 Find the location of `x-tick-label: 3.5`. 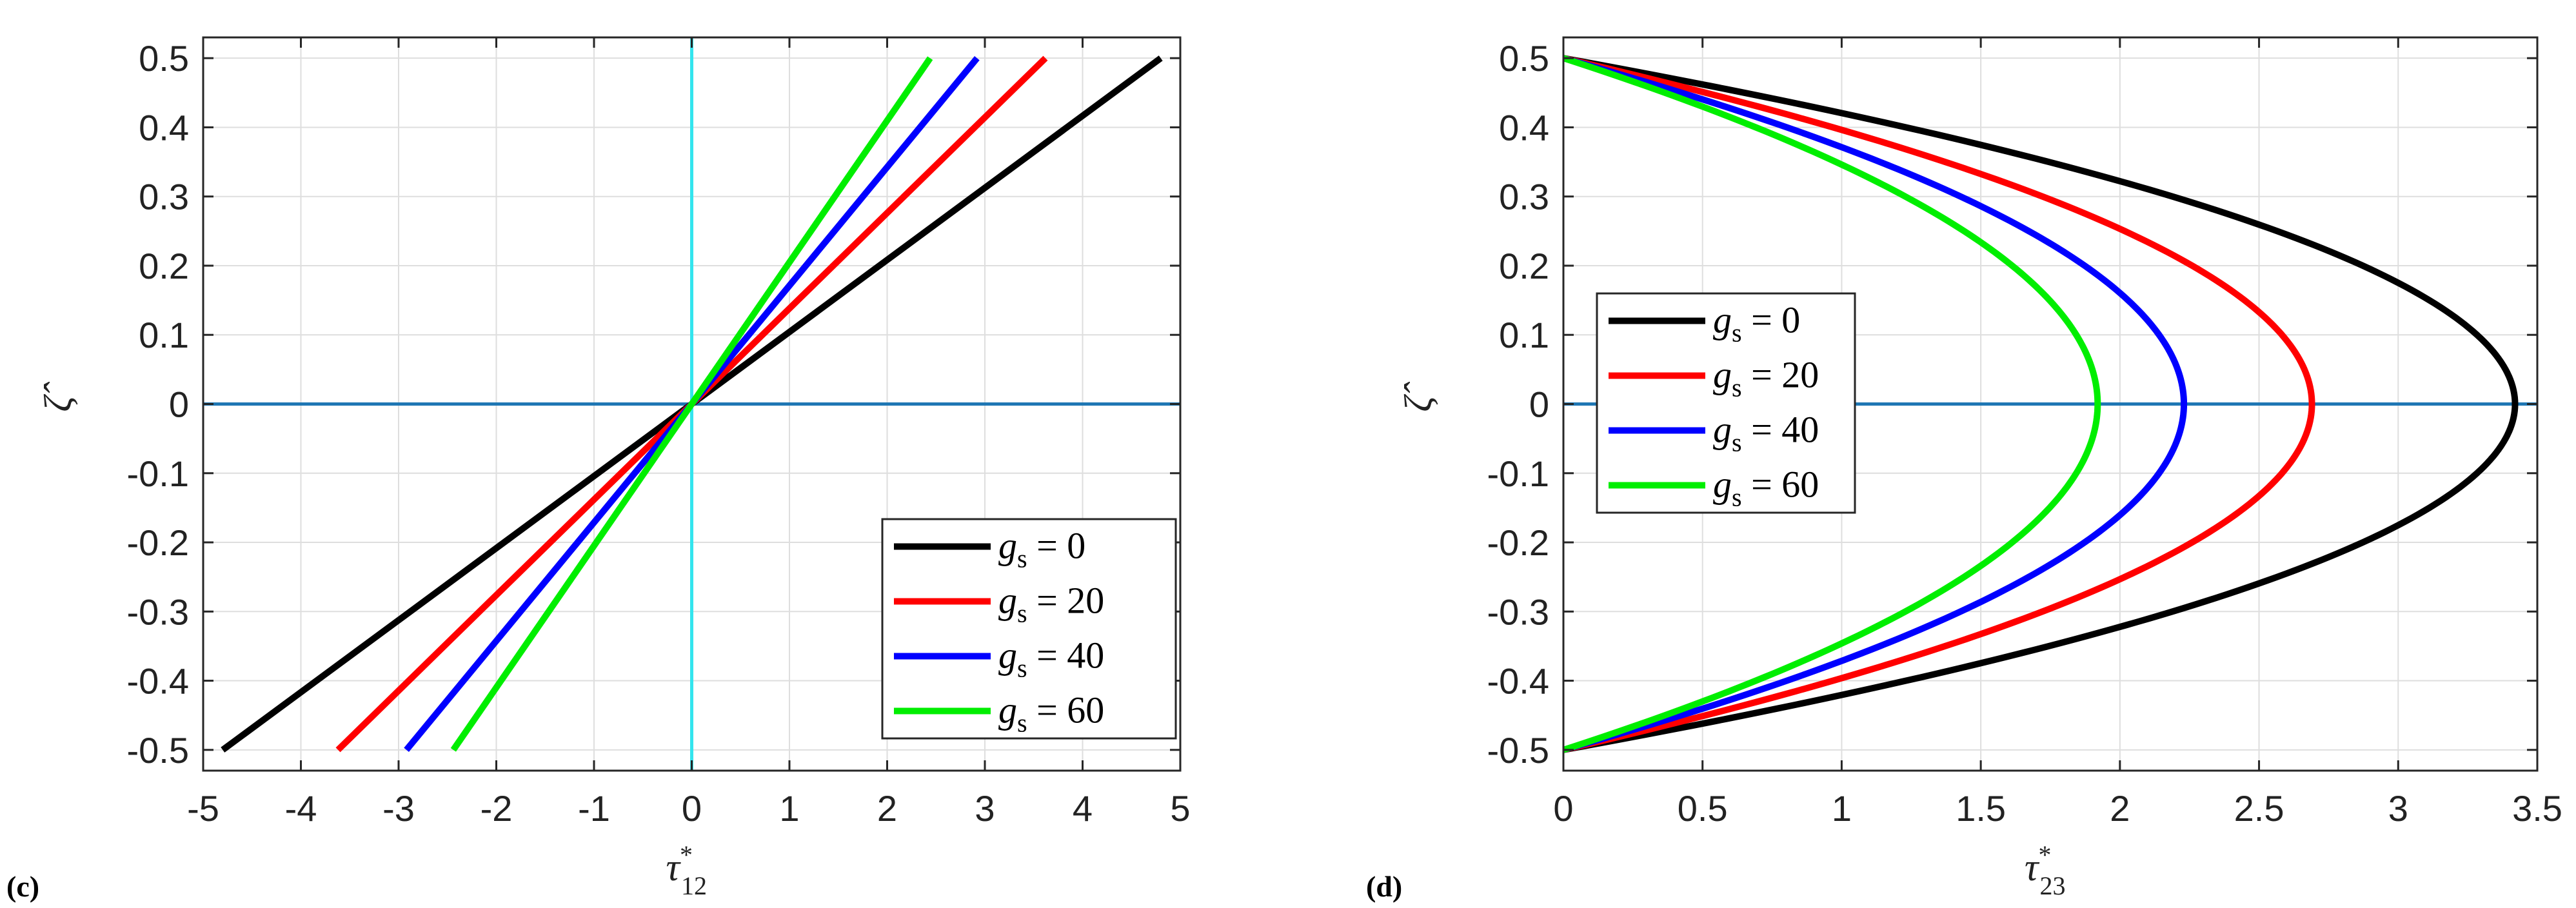

x-tick-label: 3.5 is located at coordinates (2537, 808).